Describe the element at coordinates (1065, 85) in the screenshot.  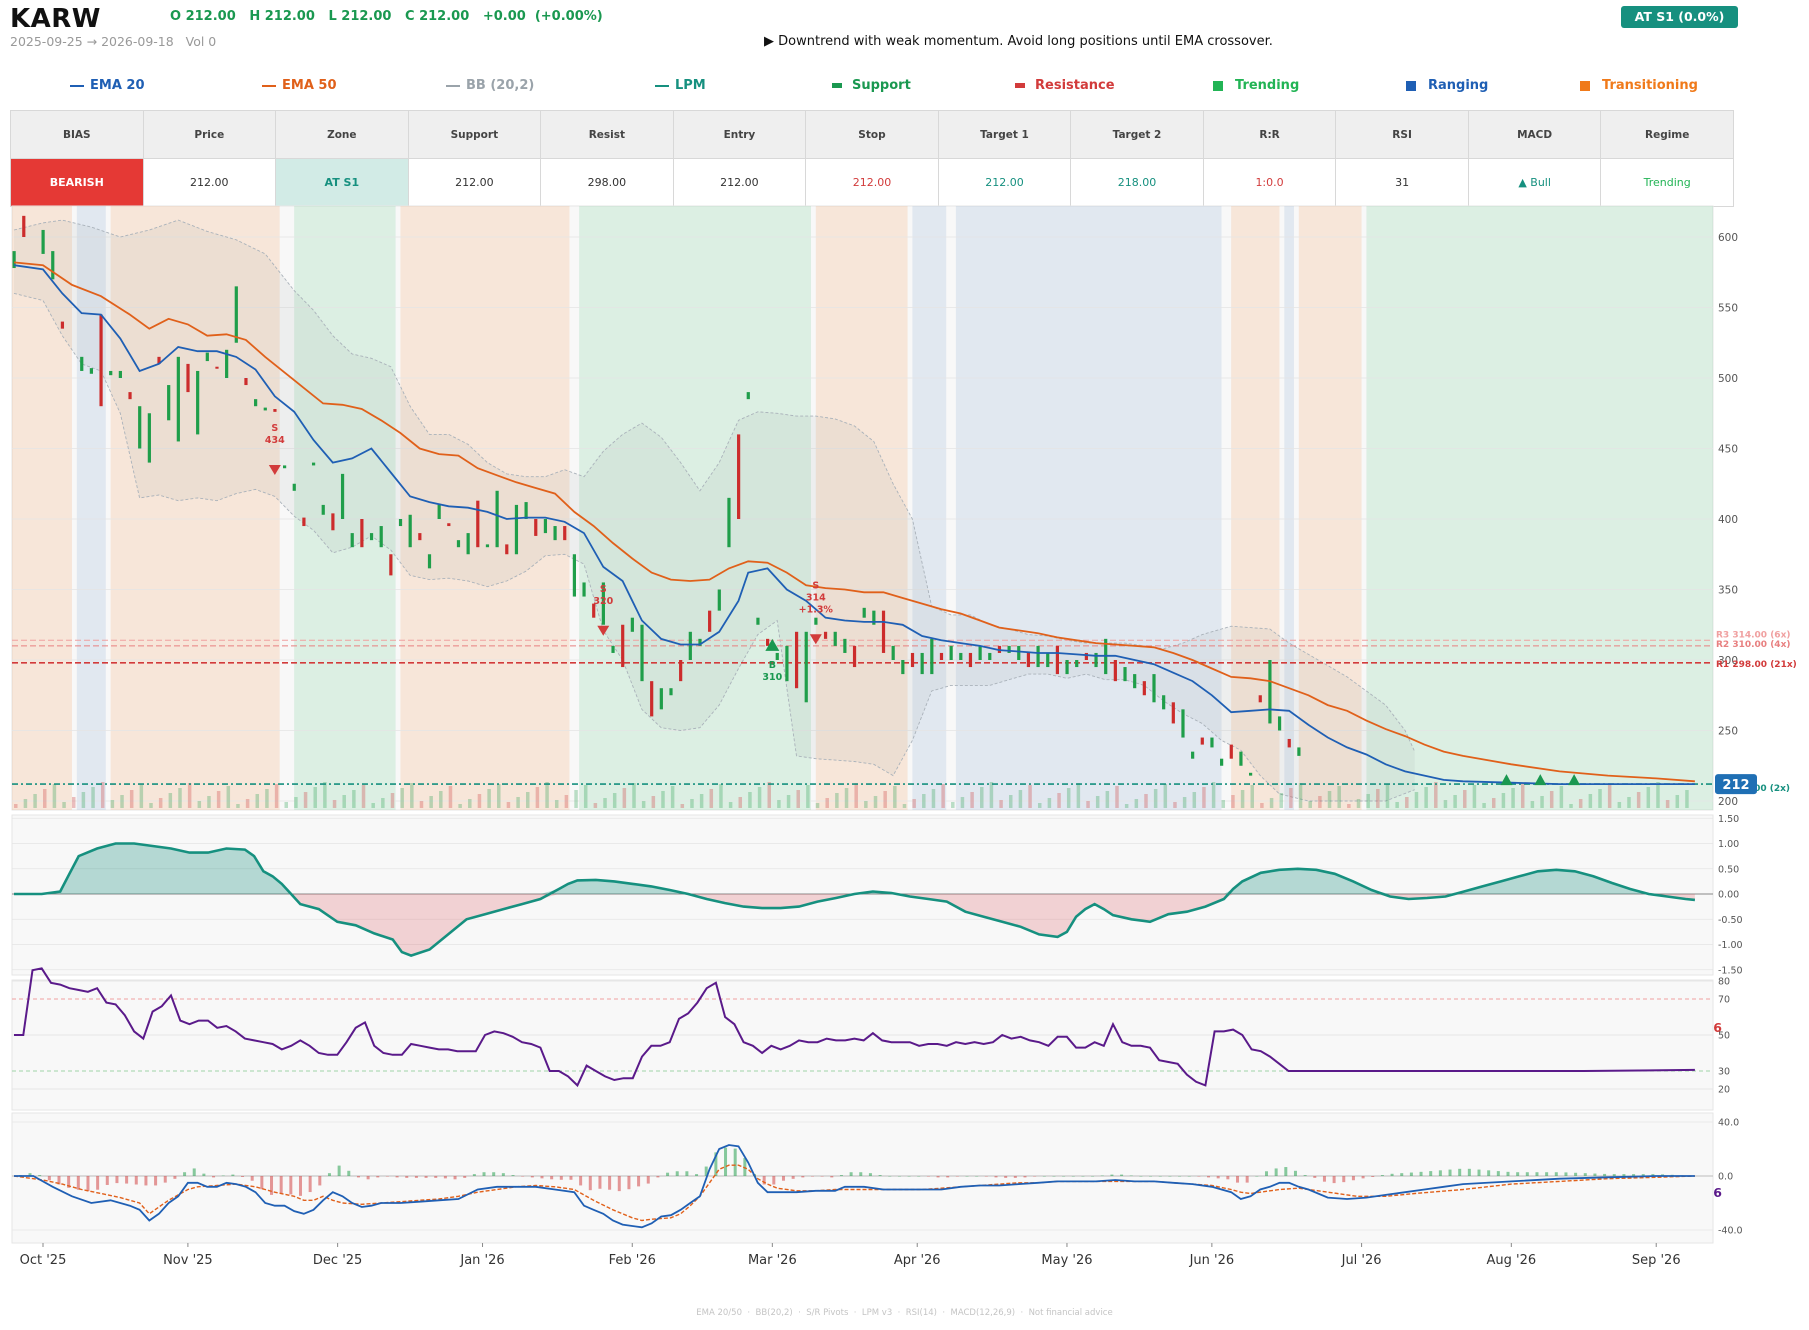
I see `legend-item: Resistance` at that location.